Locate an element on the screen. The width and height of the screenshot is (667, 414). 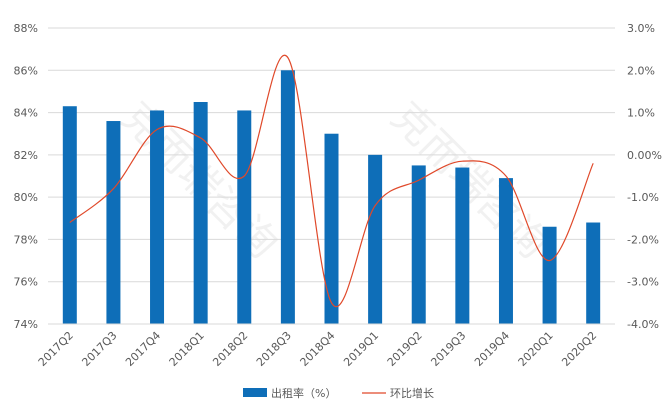
right-tick-label: 2.0% is located at coordinates (641, 70).